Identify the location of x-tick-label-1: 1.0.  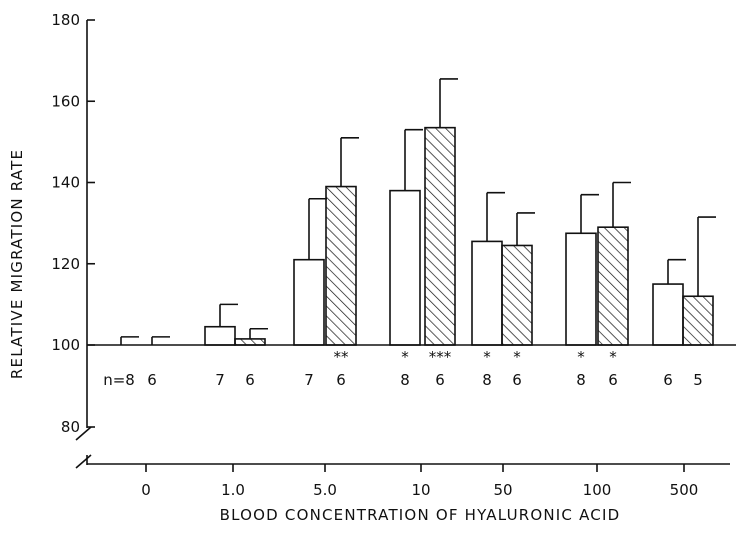
(233, 490).